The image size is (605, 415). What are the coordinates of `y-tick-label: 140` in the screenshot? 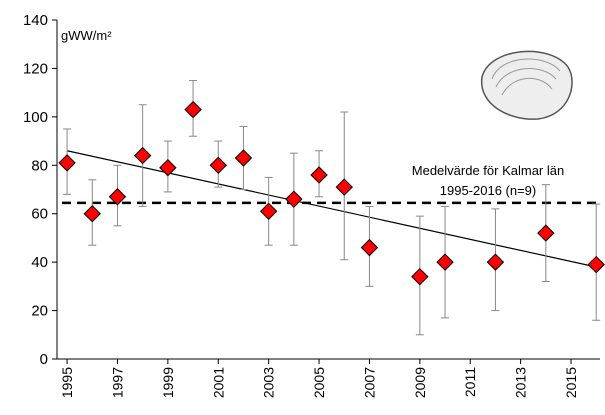 It's located at (35, 20).